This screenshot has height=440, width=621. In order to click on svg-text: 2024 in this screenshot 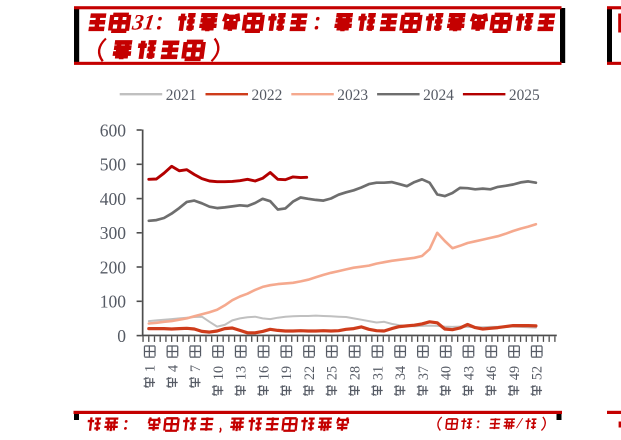, I will do `click(438, 95)`.